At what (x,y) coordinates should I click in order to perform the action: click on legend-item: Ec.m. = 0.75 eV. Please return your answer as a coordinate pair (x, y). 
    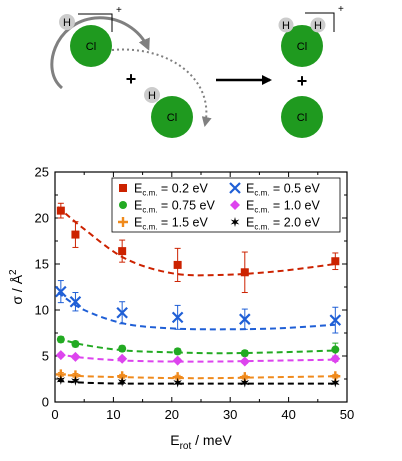
    Looking at the image, I should click on (167, 207).